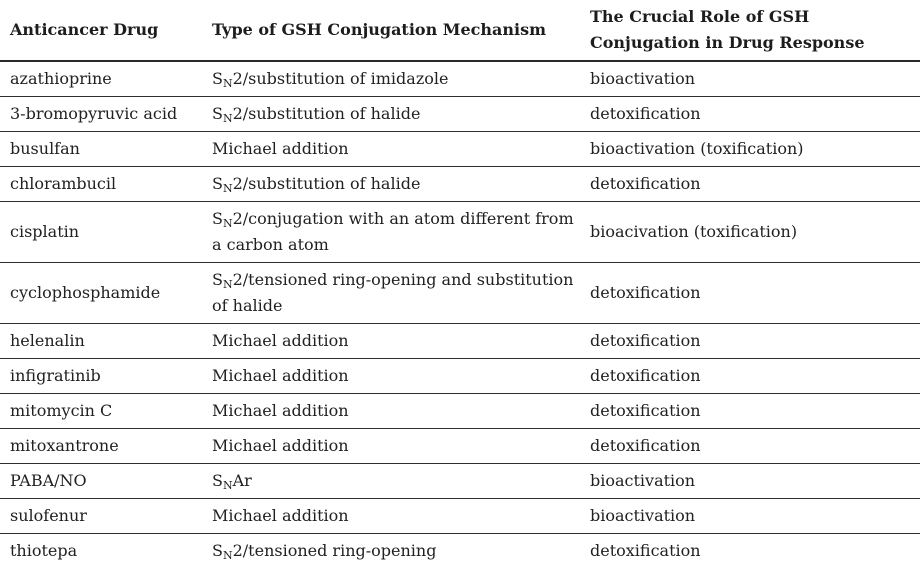 Image resolution: width=920 pixels, height=565 pixels. What do you see at coordinates (101, 376) in the screenshot?
I see `drug-cell: infigratinib` at bounding box center [101, 376].